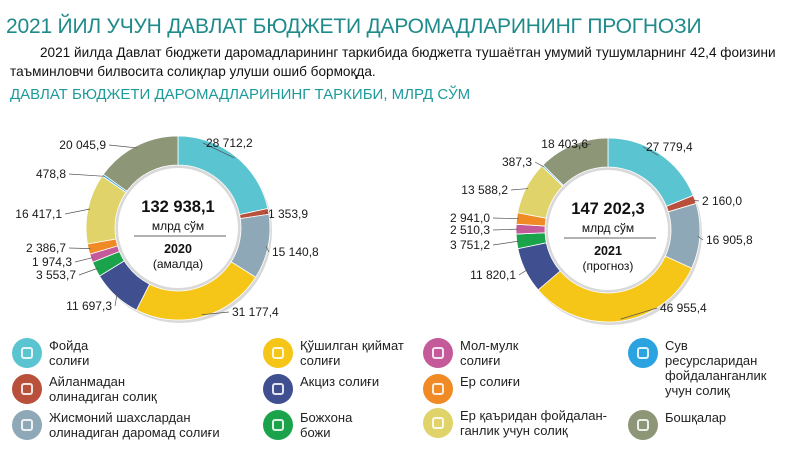 Image resolution: width=800 pixels, height=449 pixels. I want to click on slice-value-label: 46 955,4, so click(683, 308).